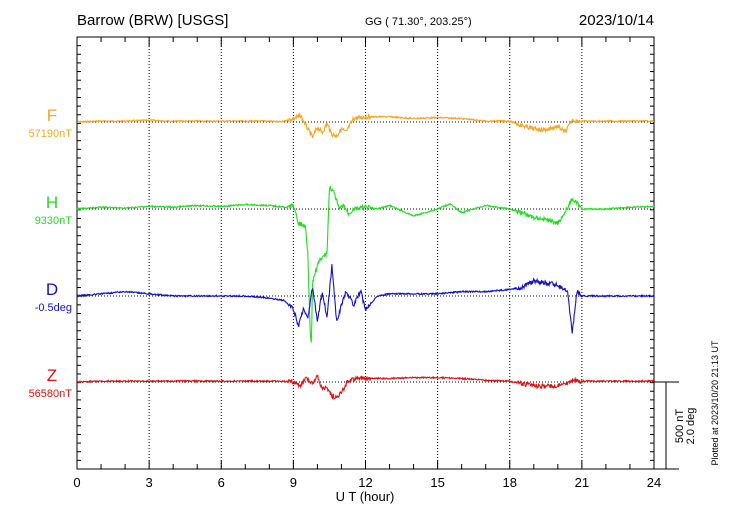 This screenshot has height=520, width=730. Describe the element at coordinates (221, 482) in the screenshot. I see `x-tick-label: 6` at that location.